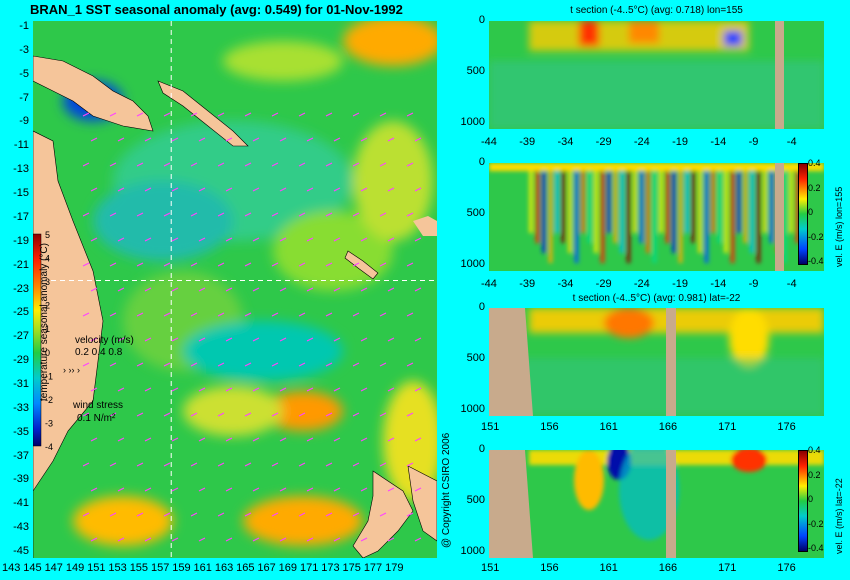 This screenshot has width=850, height=580. What do you see at coordinates (21, 193) in the screenshot?
I see `map-y-tick: -15` at bounding box center [21, 193].